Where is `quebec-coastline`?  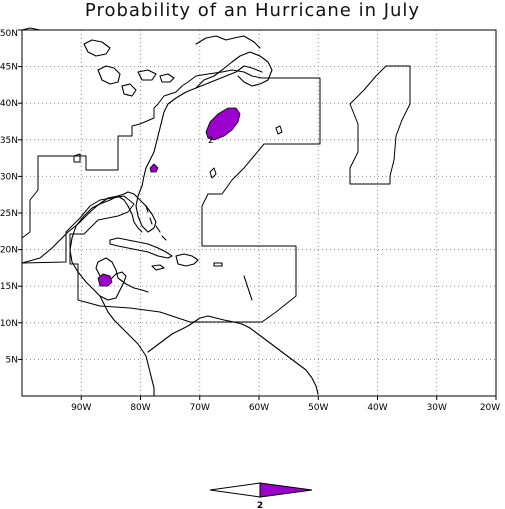 quebec-coastline is located at coordinates (228, 42).